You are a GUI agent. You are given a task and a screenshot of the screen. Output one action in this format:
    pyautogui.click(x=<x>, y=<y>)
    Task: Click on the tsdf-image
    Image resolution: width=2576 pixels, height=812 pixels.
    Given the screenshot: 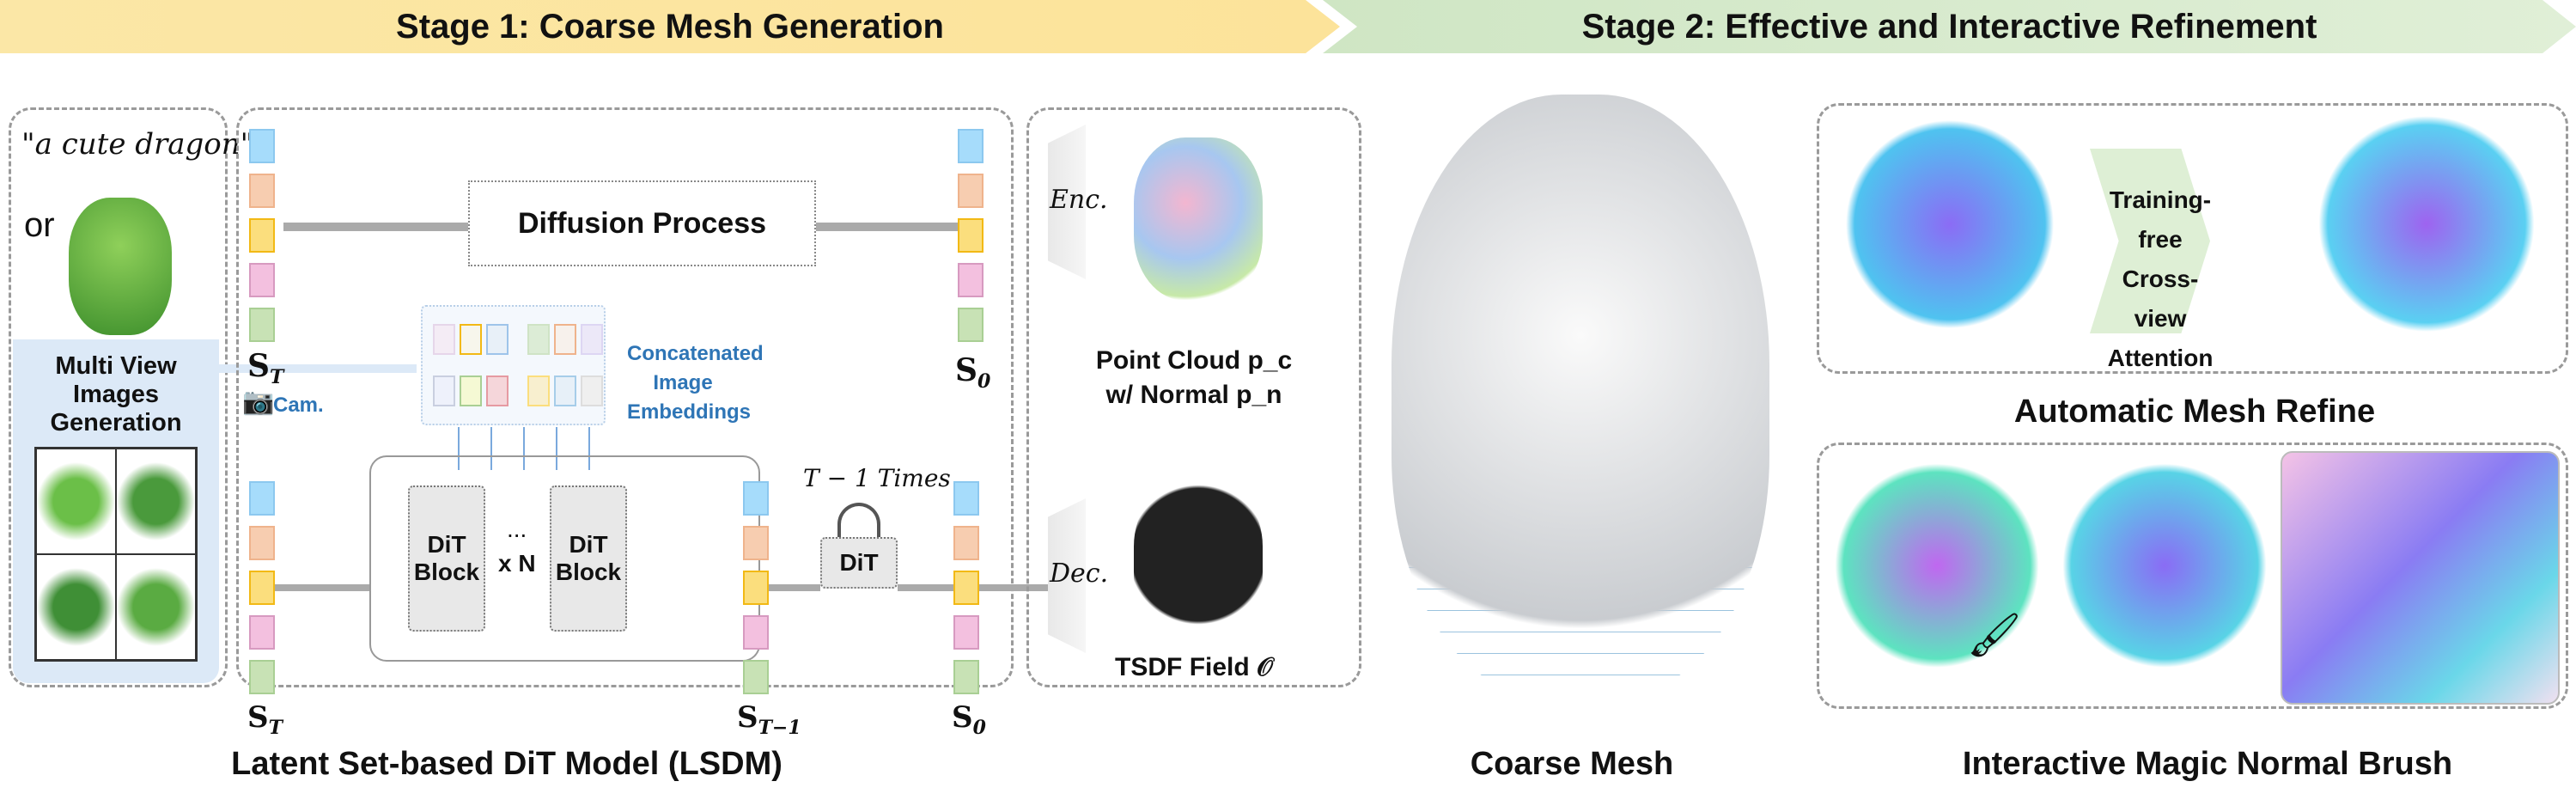 What is the action you would take?
    pyautogui.click(x=1198, y=562)
    